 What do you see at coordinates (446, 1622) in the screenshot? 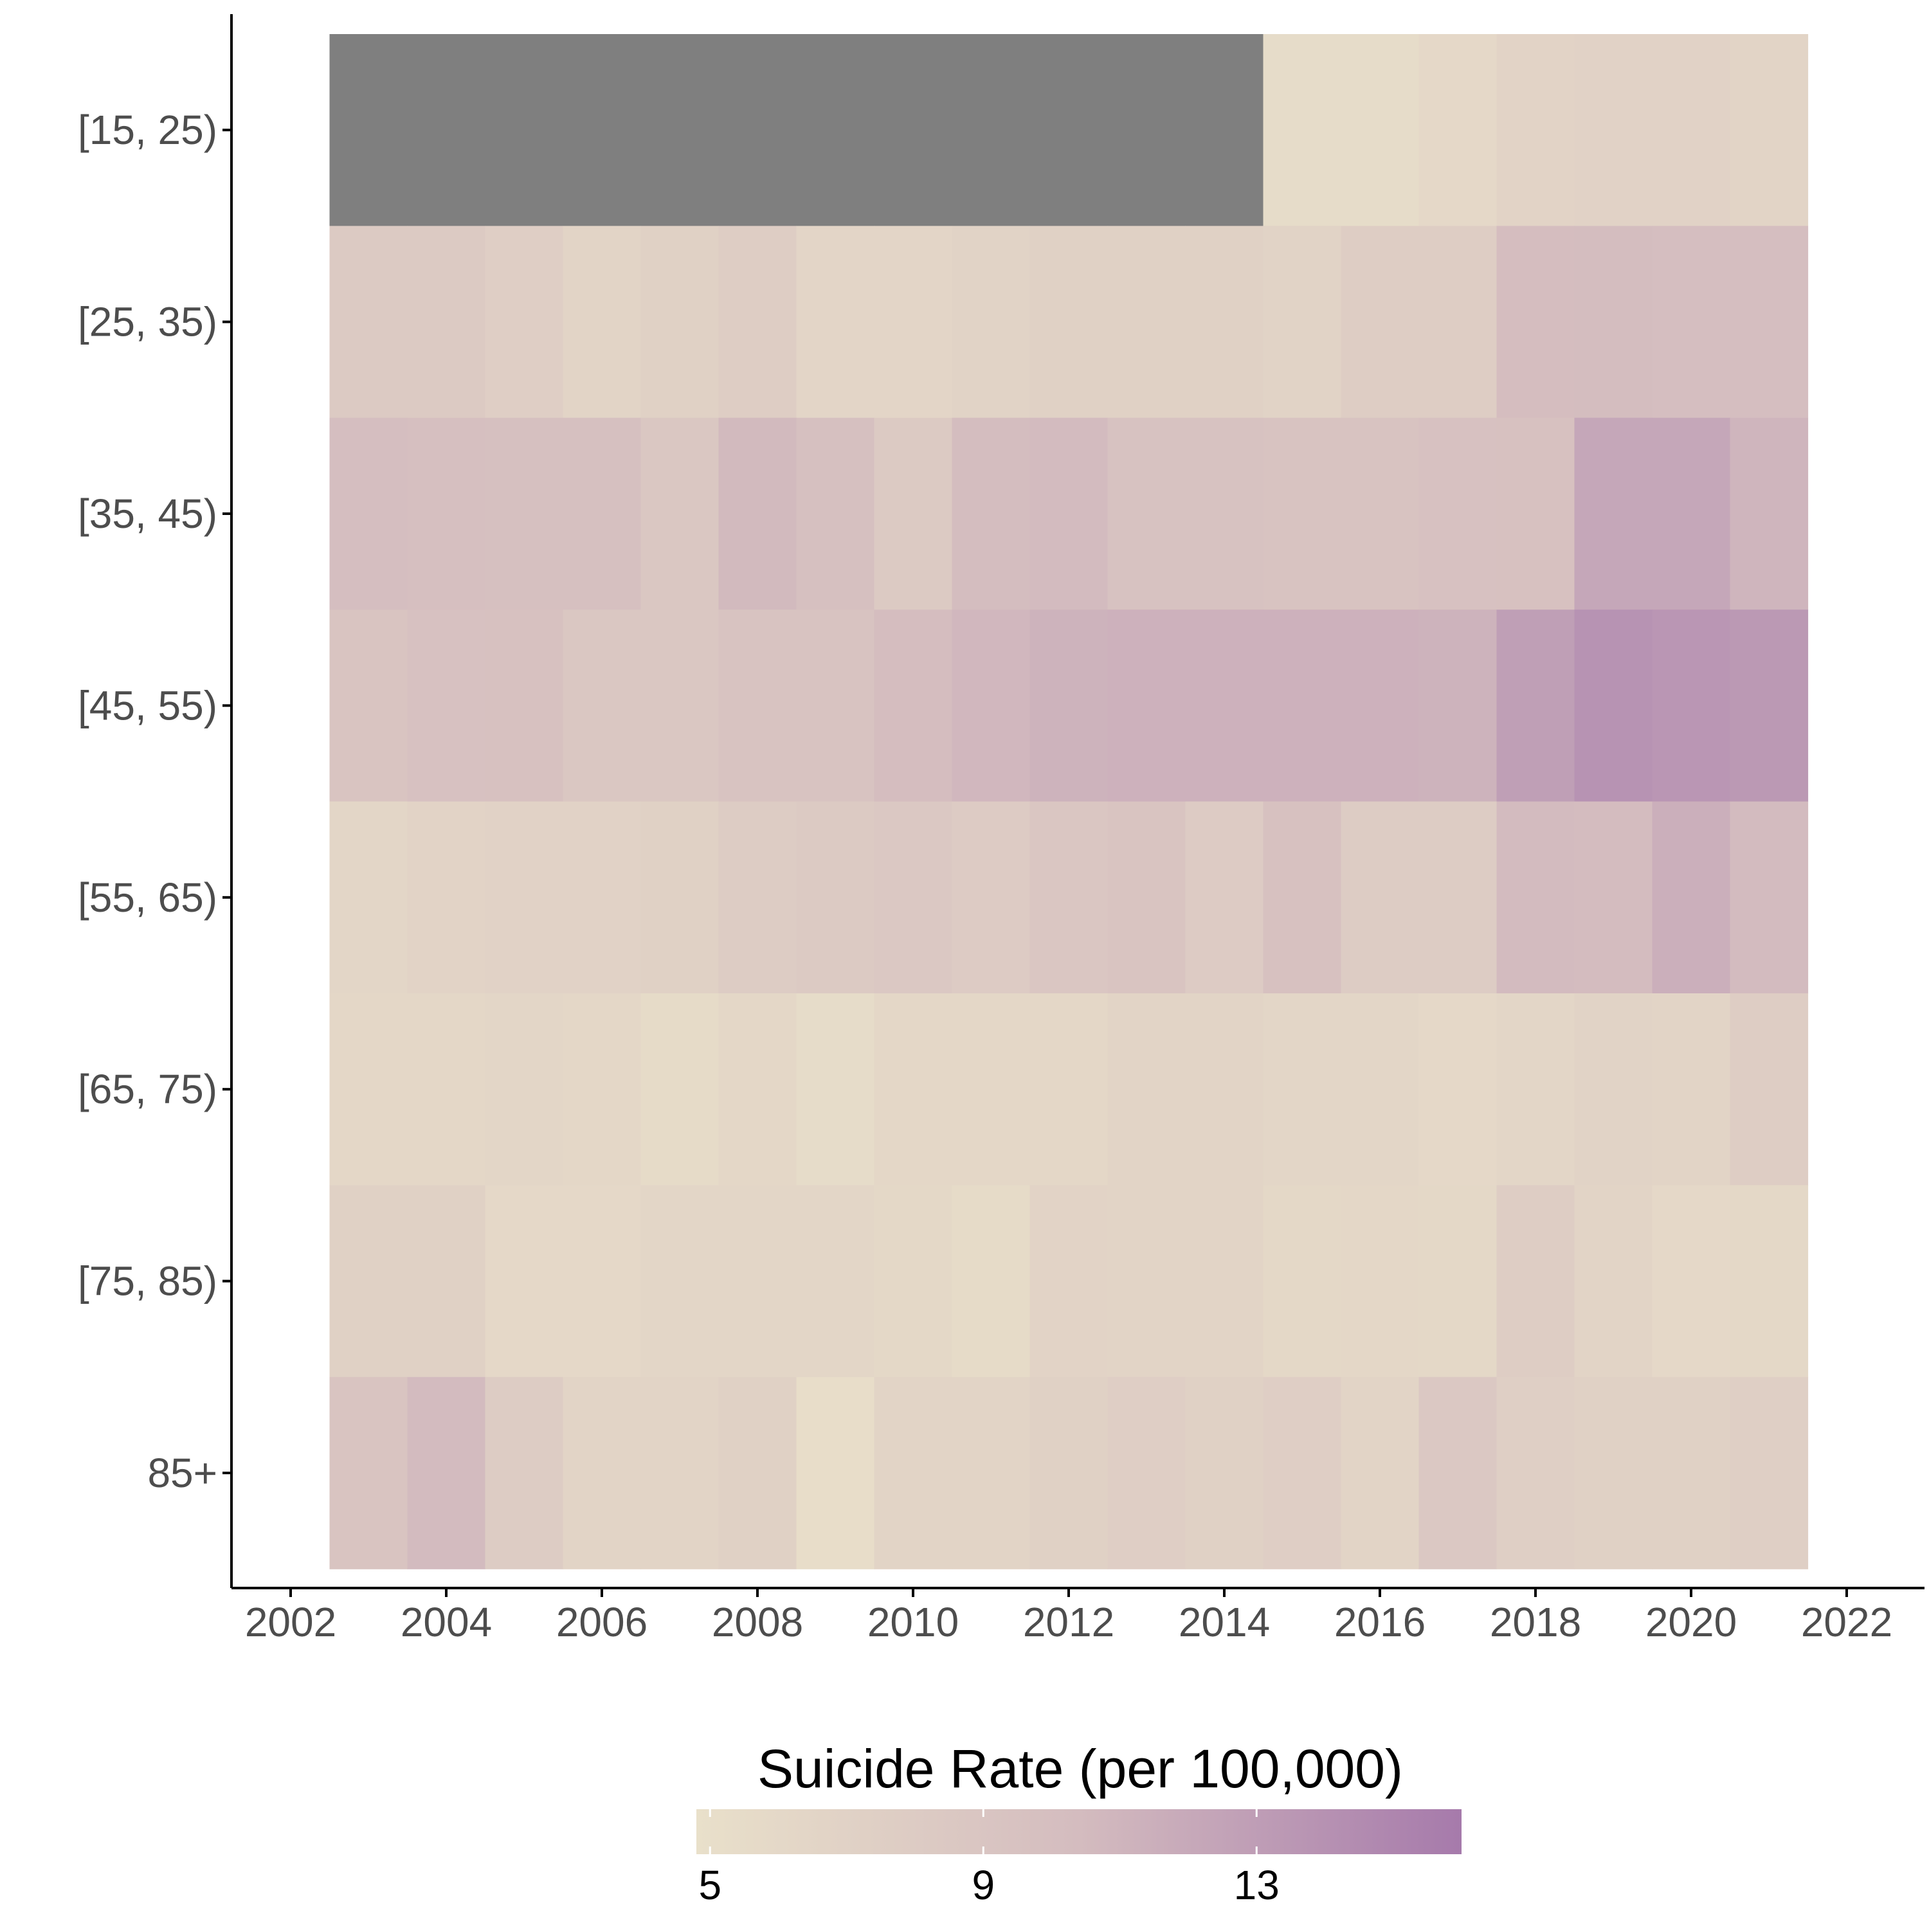
I see `x-axis-tick-label: 2004` at bounding box center [446, 1622].